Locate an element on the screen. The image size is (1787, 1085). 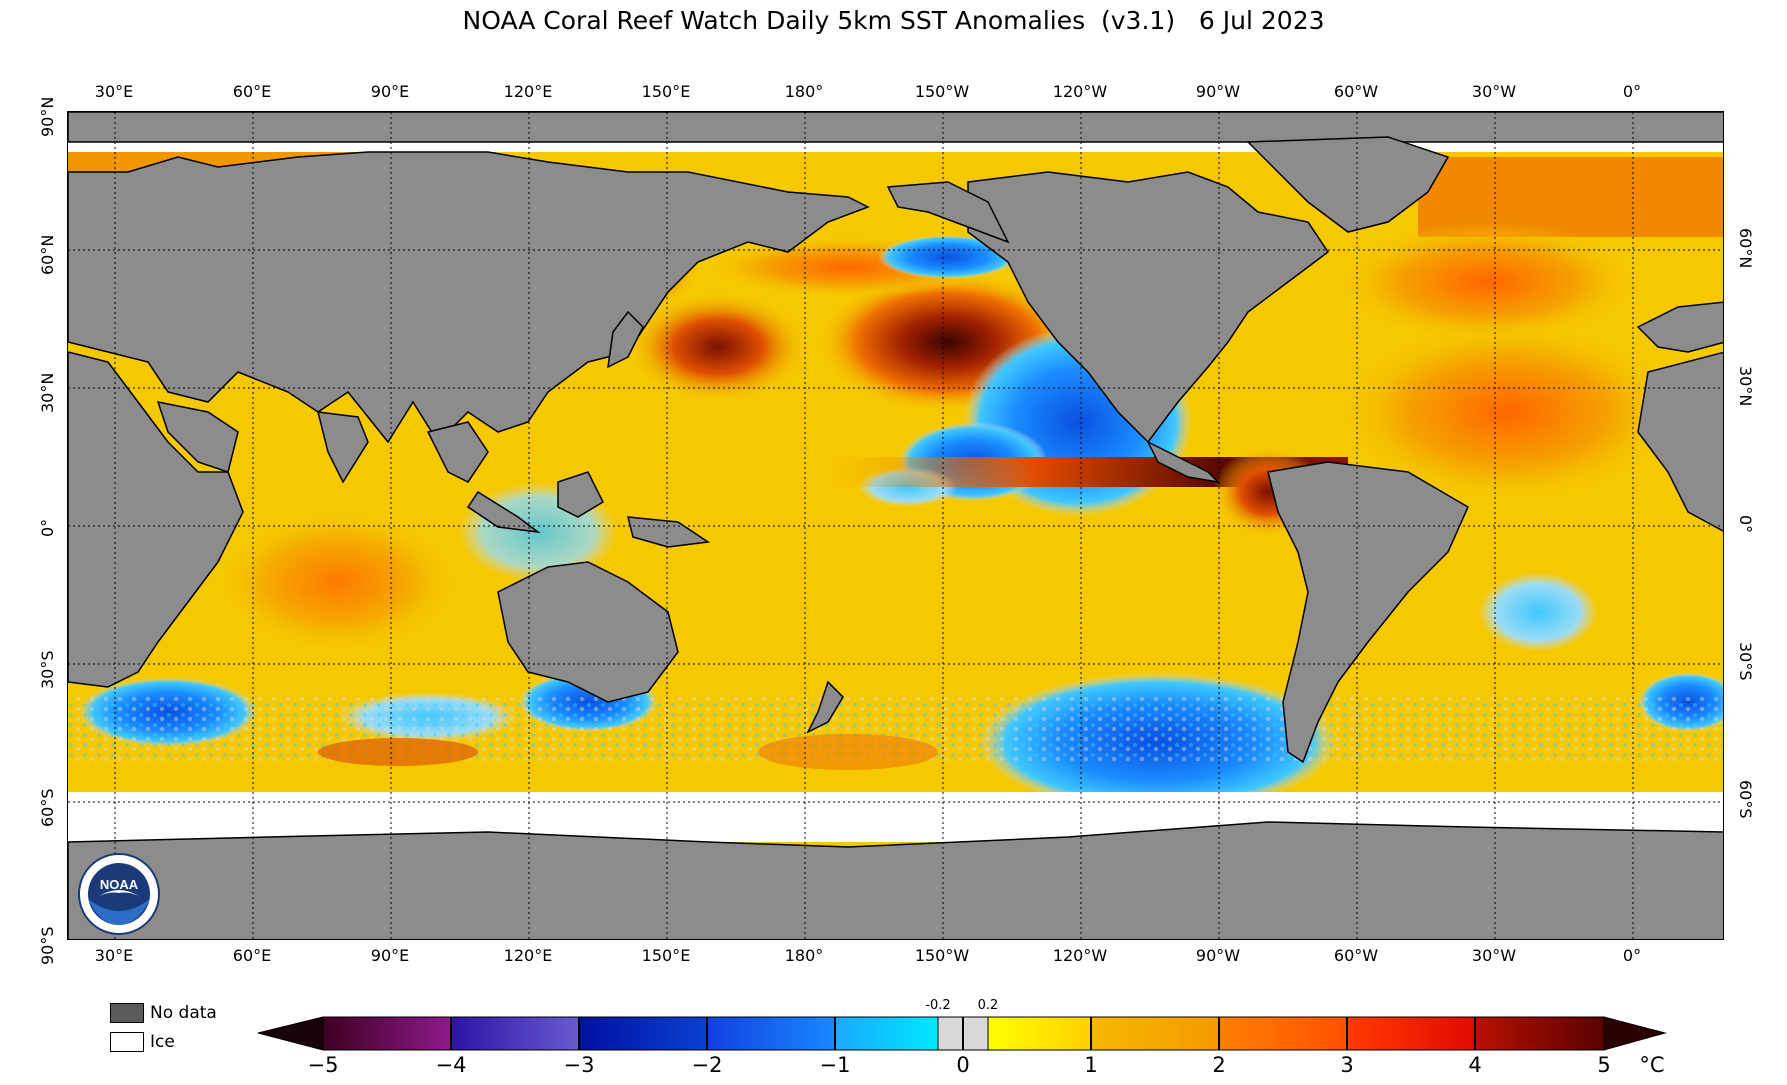
colorbar-tick: 0 is located at coordinates (963, 1065).